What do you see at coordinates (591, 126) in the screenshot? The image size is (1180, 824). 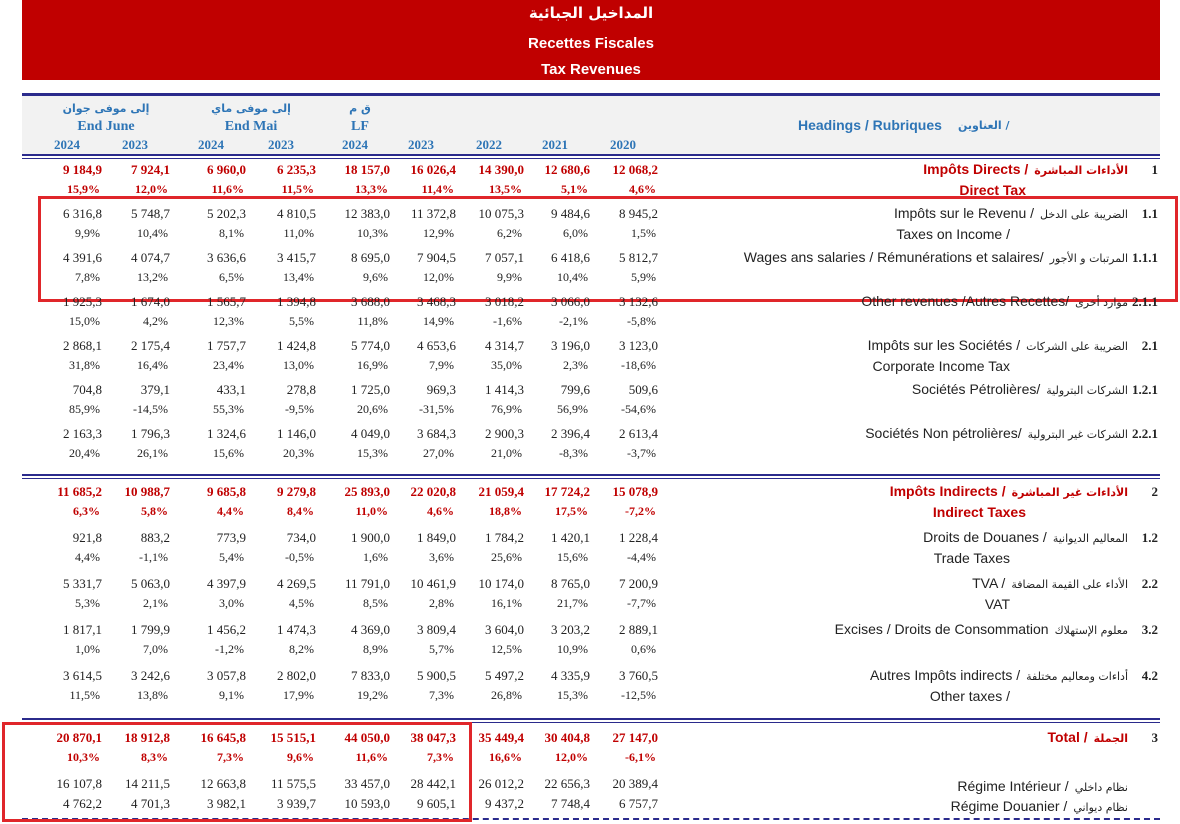 I see `column-header-band` at bounding box center [591, 126].